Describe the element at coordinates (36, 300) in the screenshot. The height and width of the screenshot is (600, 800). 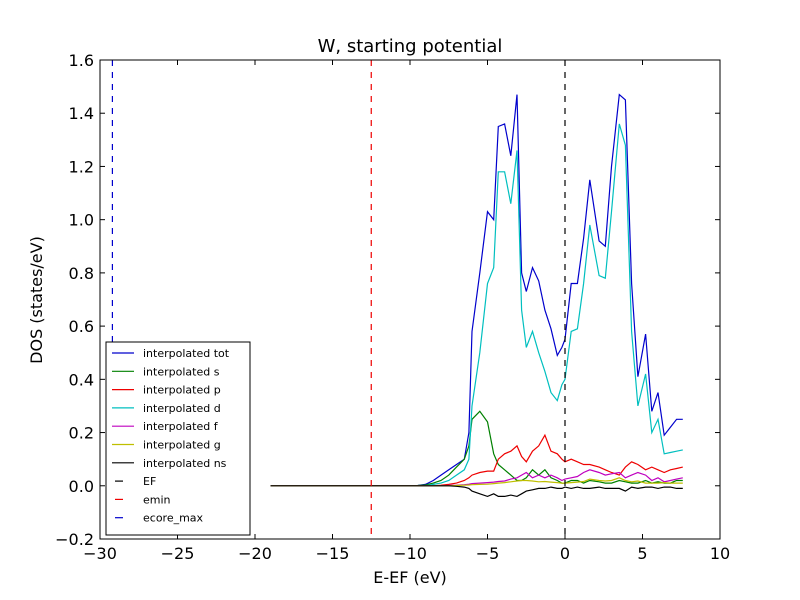
I see `y-axis-label: DOS (states/eV)` at that location.